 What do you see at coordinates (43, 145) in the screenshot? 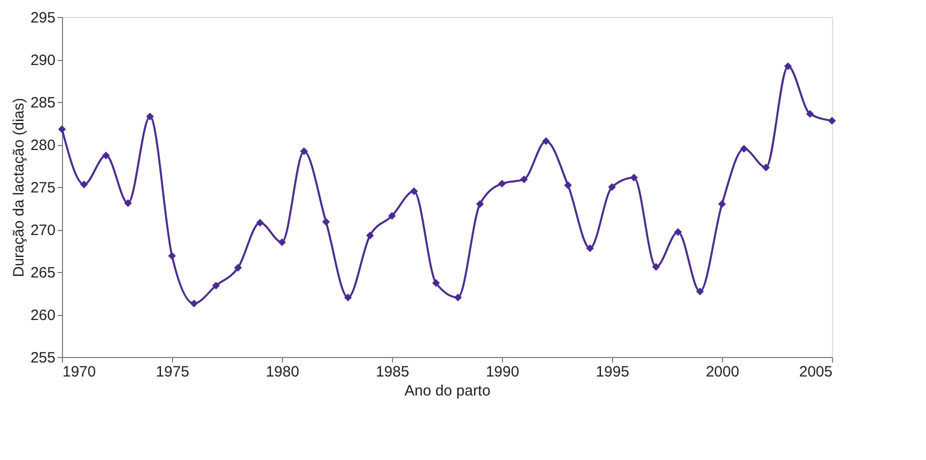
I see `y-tick-label: 280` at bounding box center [43, 145].